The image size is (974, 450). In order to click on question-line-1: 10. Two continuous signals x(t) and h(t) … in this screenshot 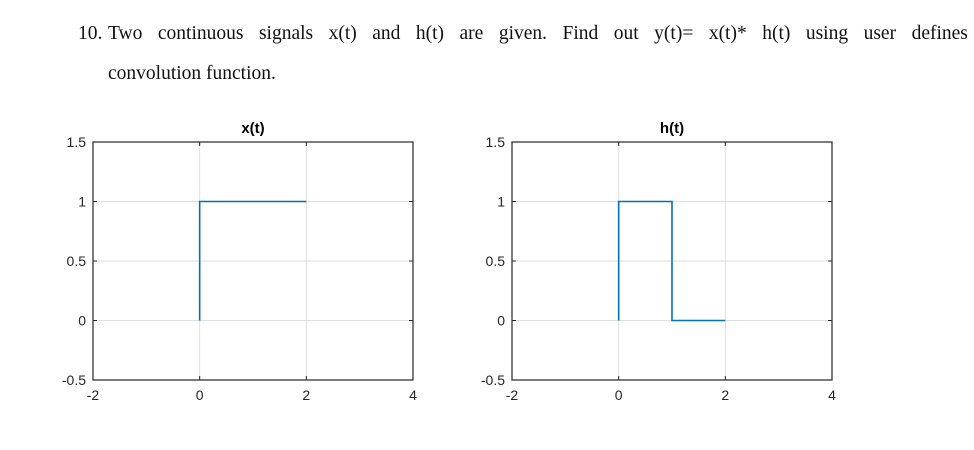, I will do `click(523, 34)`.